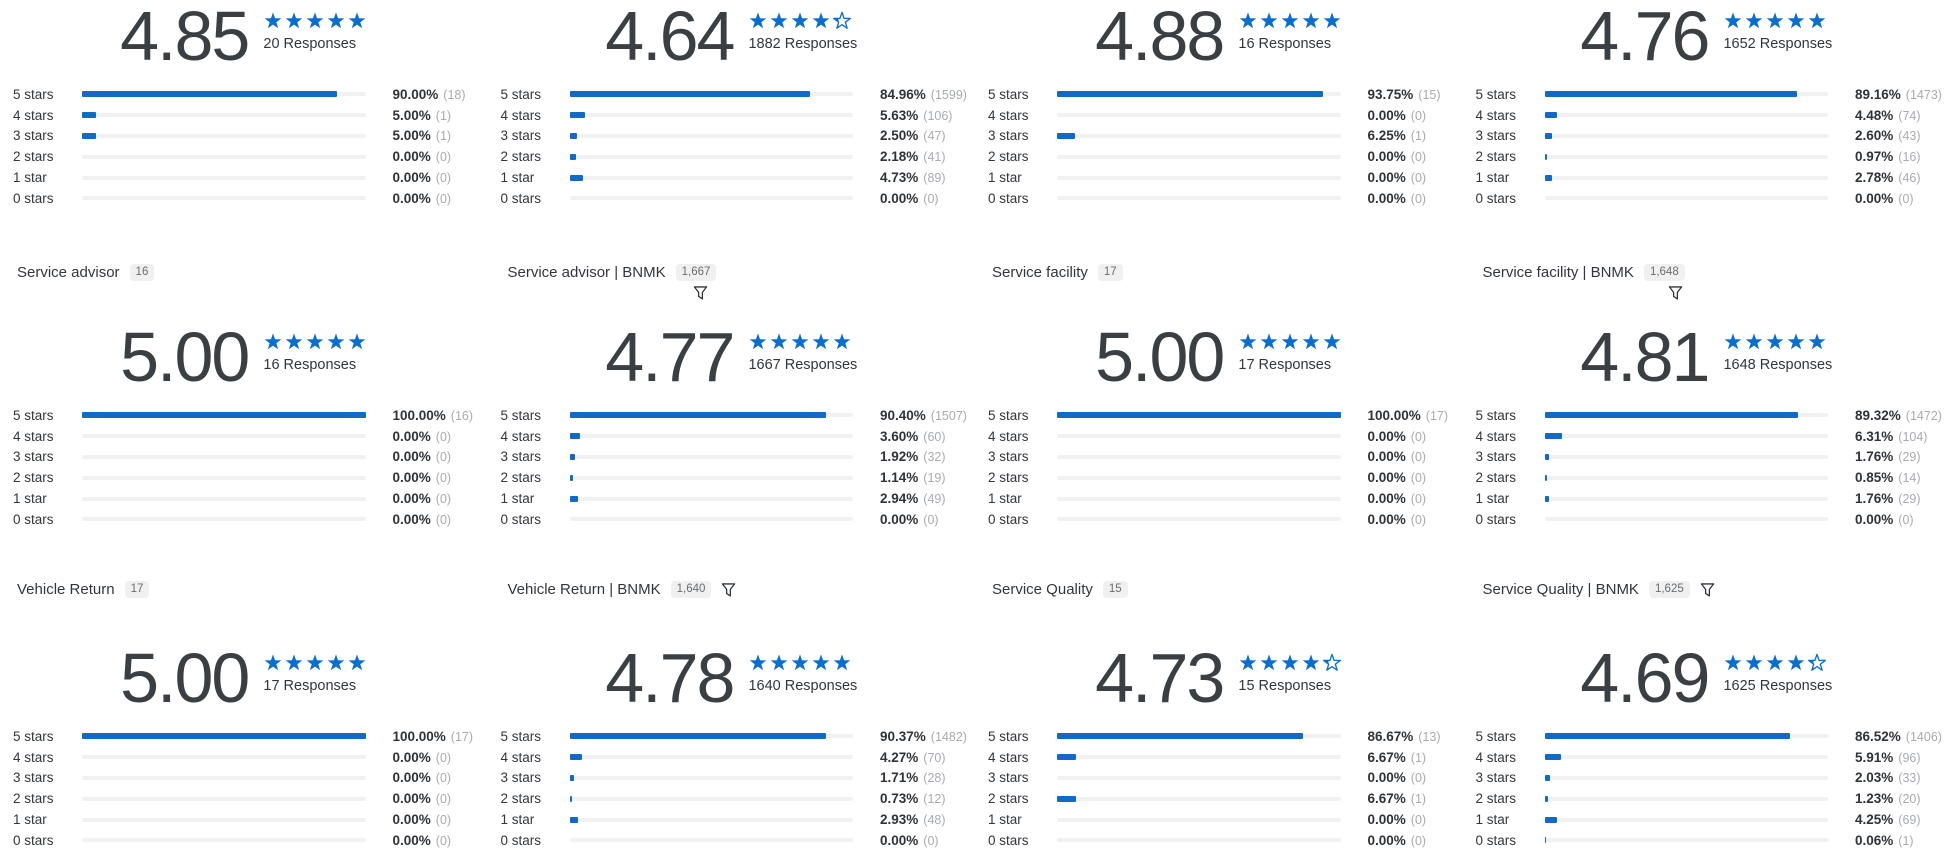  Describe the element at coordinates (1874, 840) in the screenshot. I see `rating-percent: 0.06%` at that location.